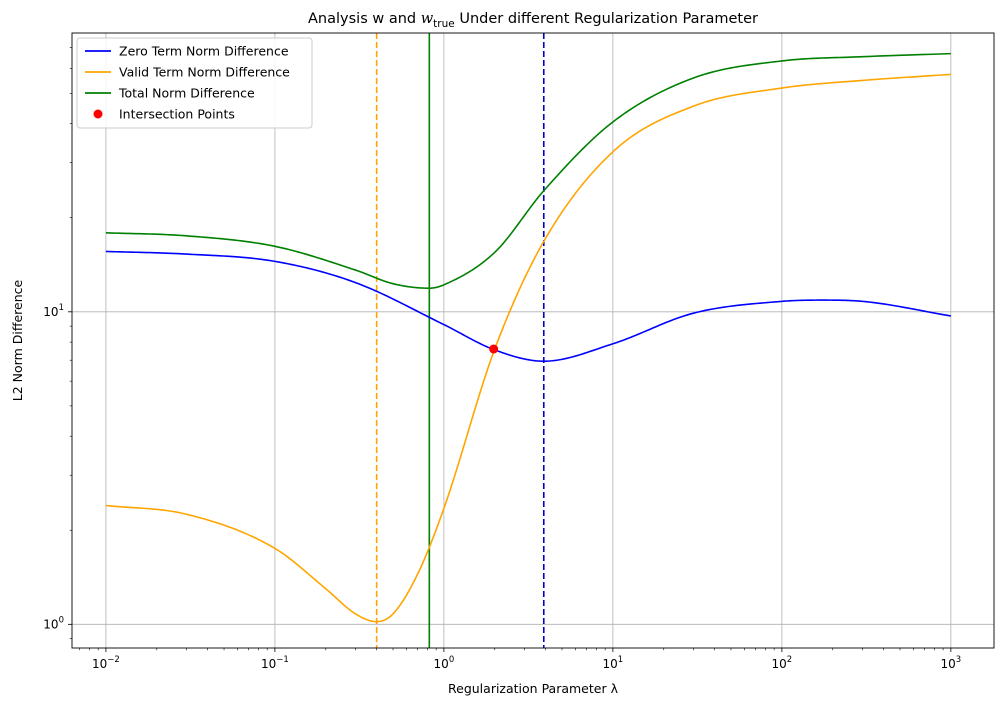  What do you see at coordinates (275, 663) in the screenshot?
I see `x-tick-label: 10⁻¹` at bounding box center [275, 663].